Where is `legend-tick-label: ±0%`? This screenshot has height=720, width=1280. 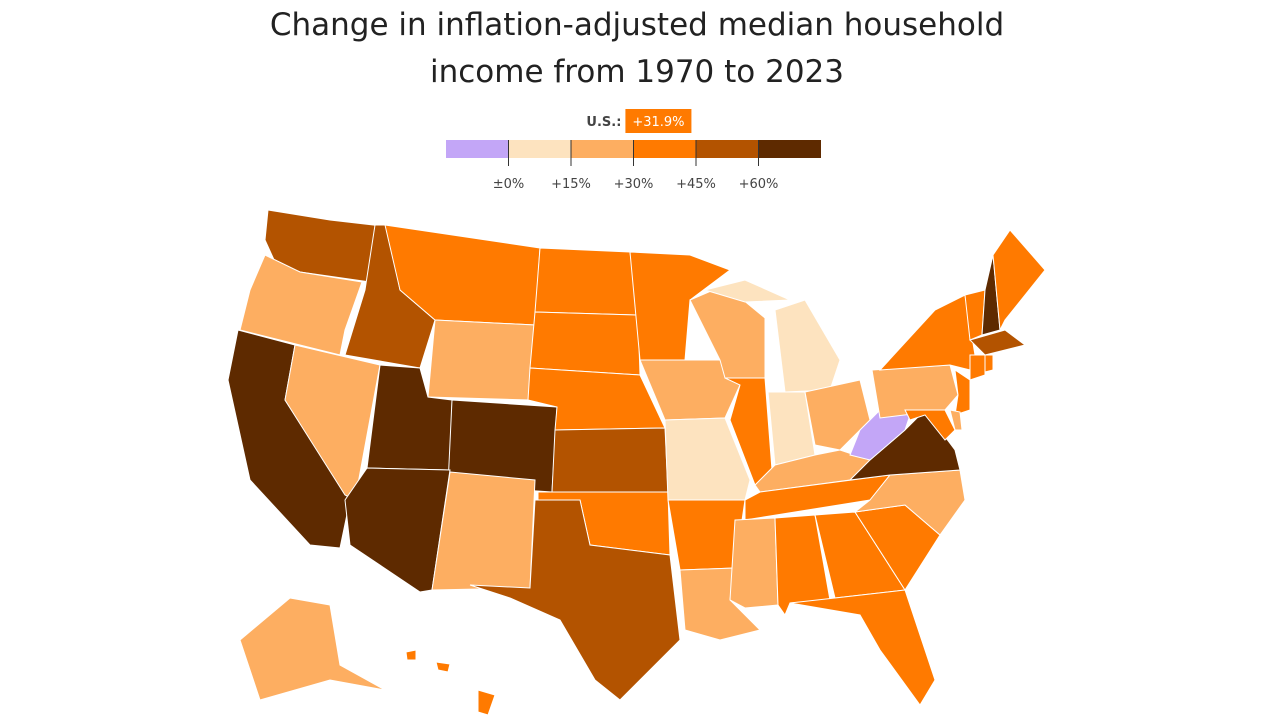
legend-tick-label: ±0% is located at coordinates (509, 184).